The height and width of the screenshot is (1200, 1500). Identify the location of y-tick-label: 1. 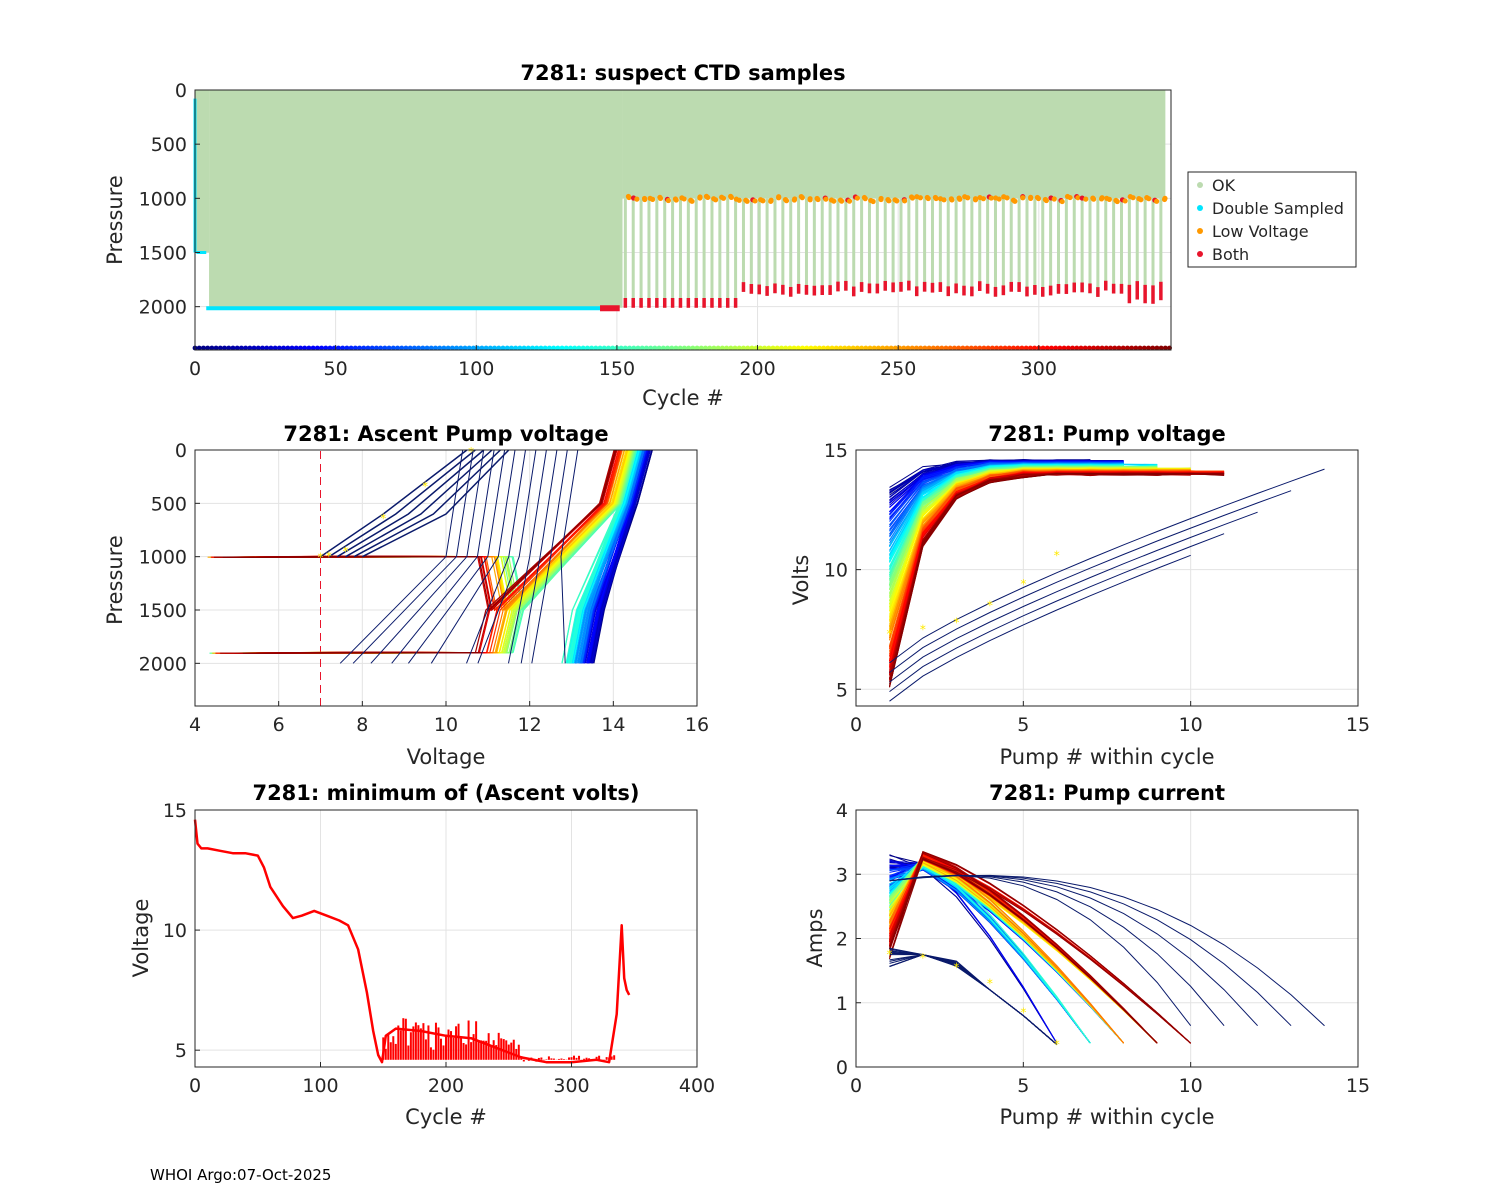
(842, 1004).